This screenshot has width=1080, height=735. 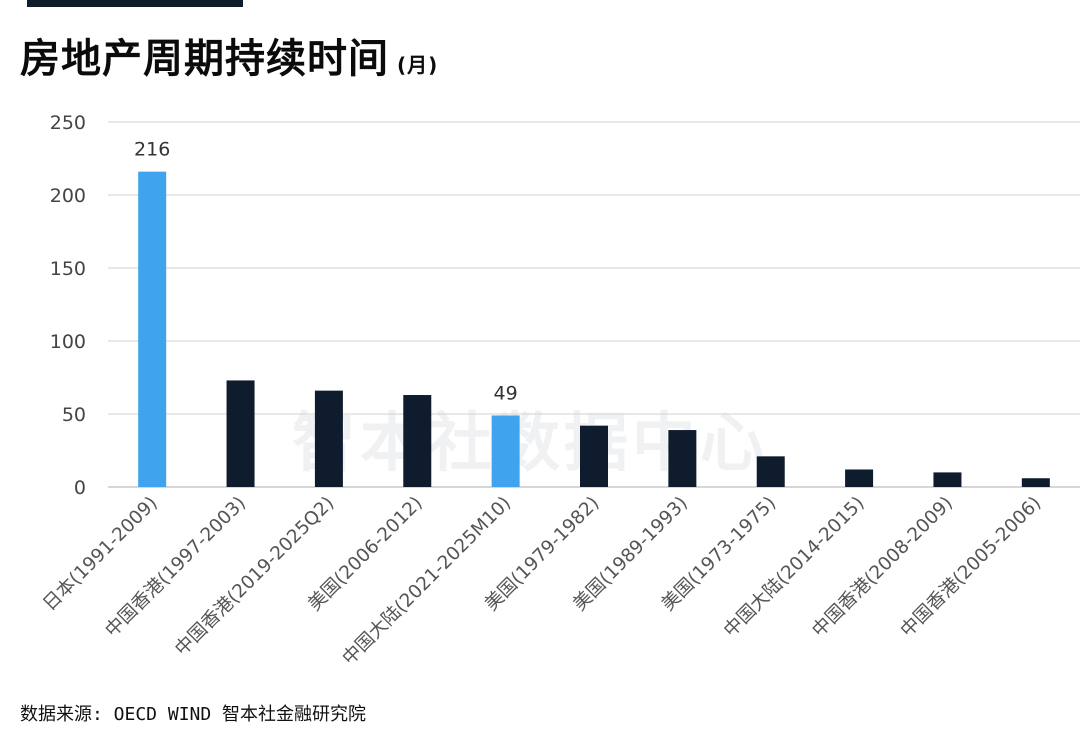 What do you see at coordinates (427, 581) in the screenshot?
I see `x-tick-label: 中国大陆(2021-2025M10)` at bounding box center [427, 581].